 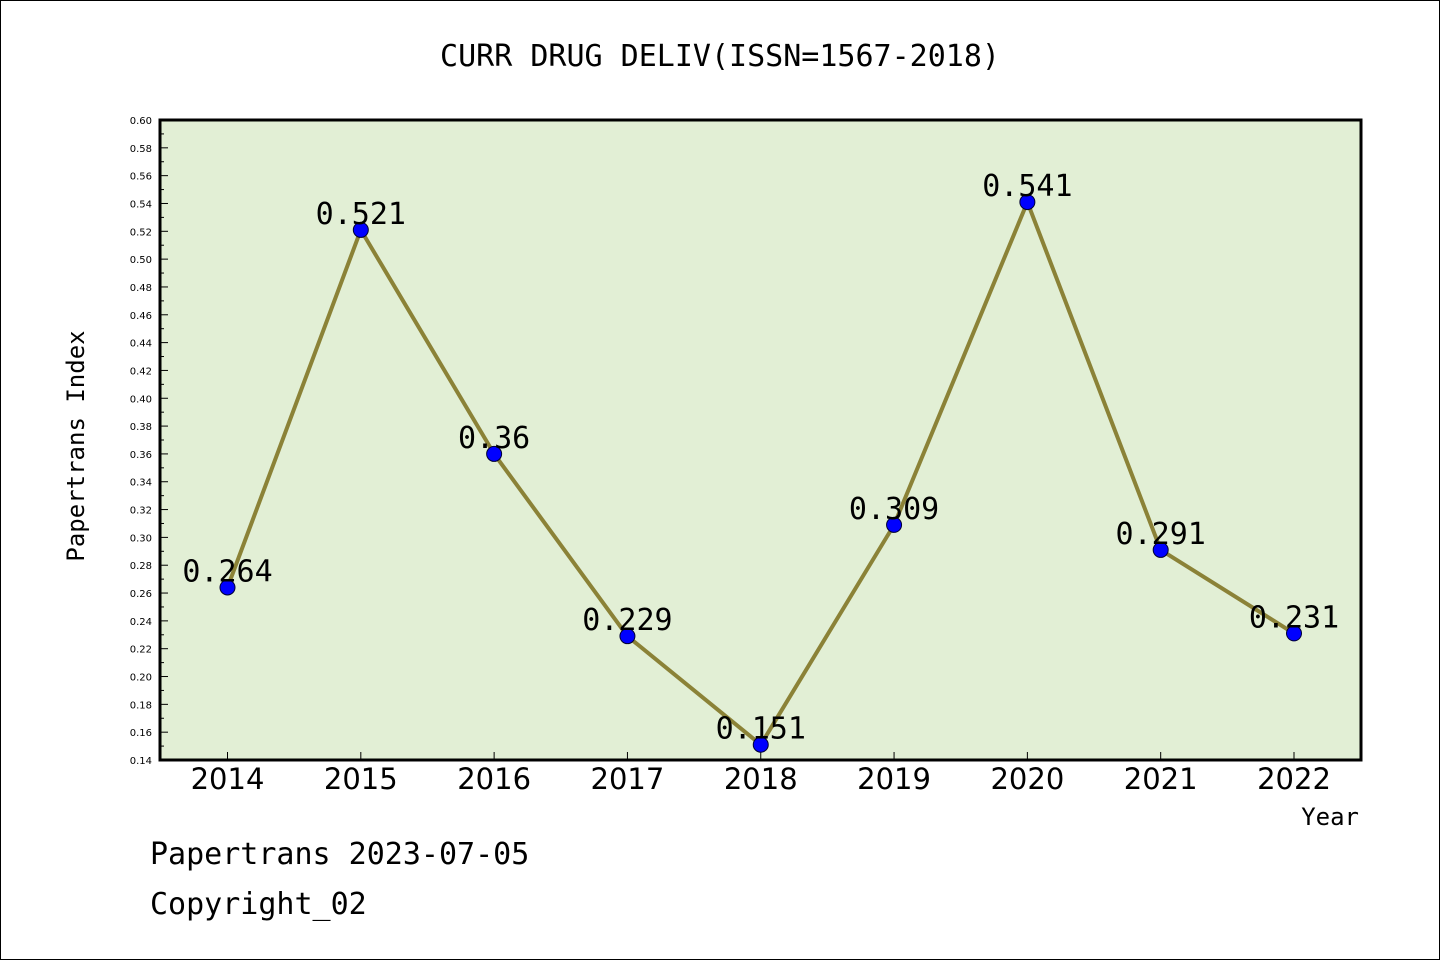 What do you see at coordinates (141, 455) in the screenshot?
I see `y-tick-label: 0.36` at bounding box center [141, 455].